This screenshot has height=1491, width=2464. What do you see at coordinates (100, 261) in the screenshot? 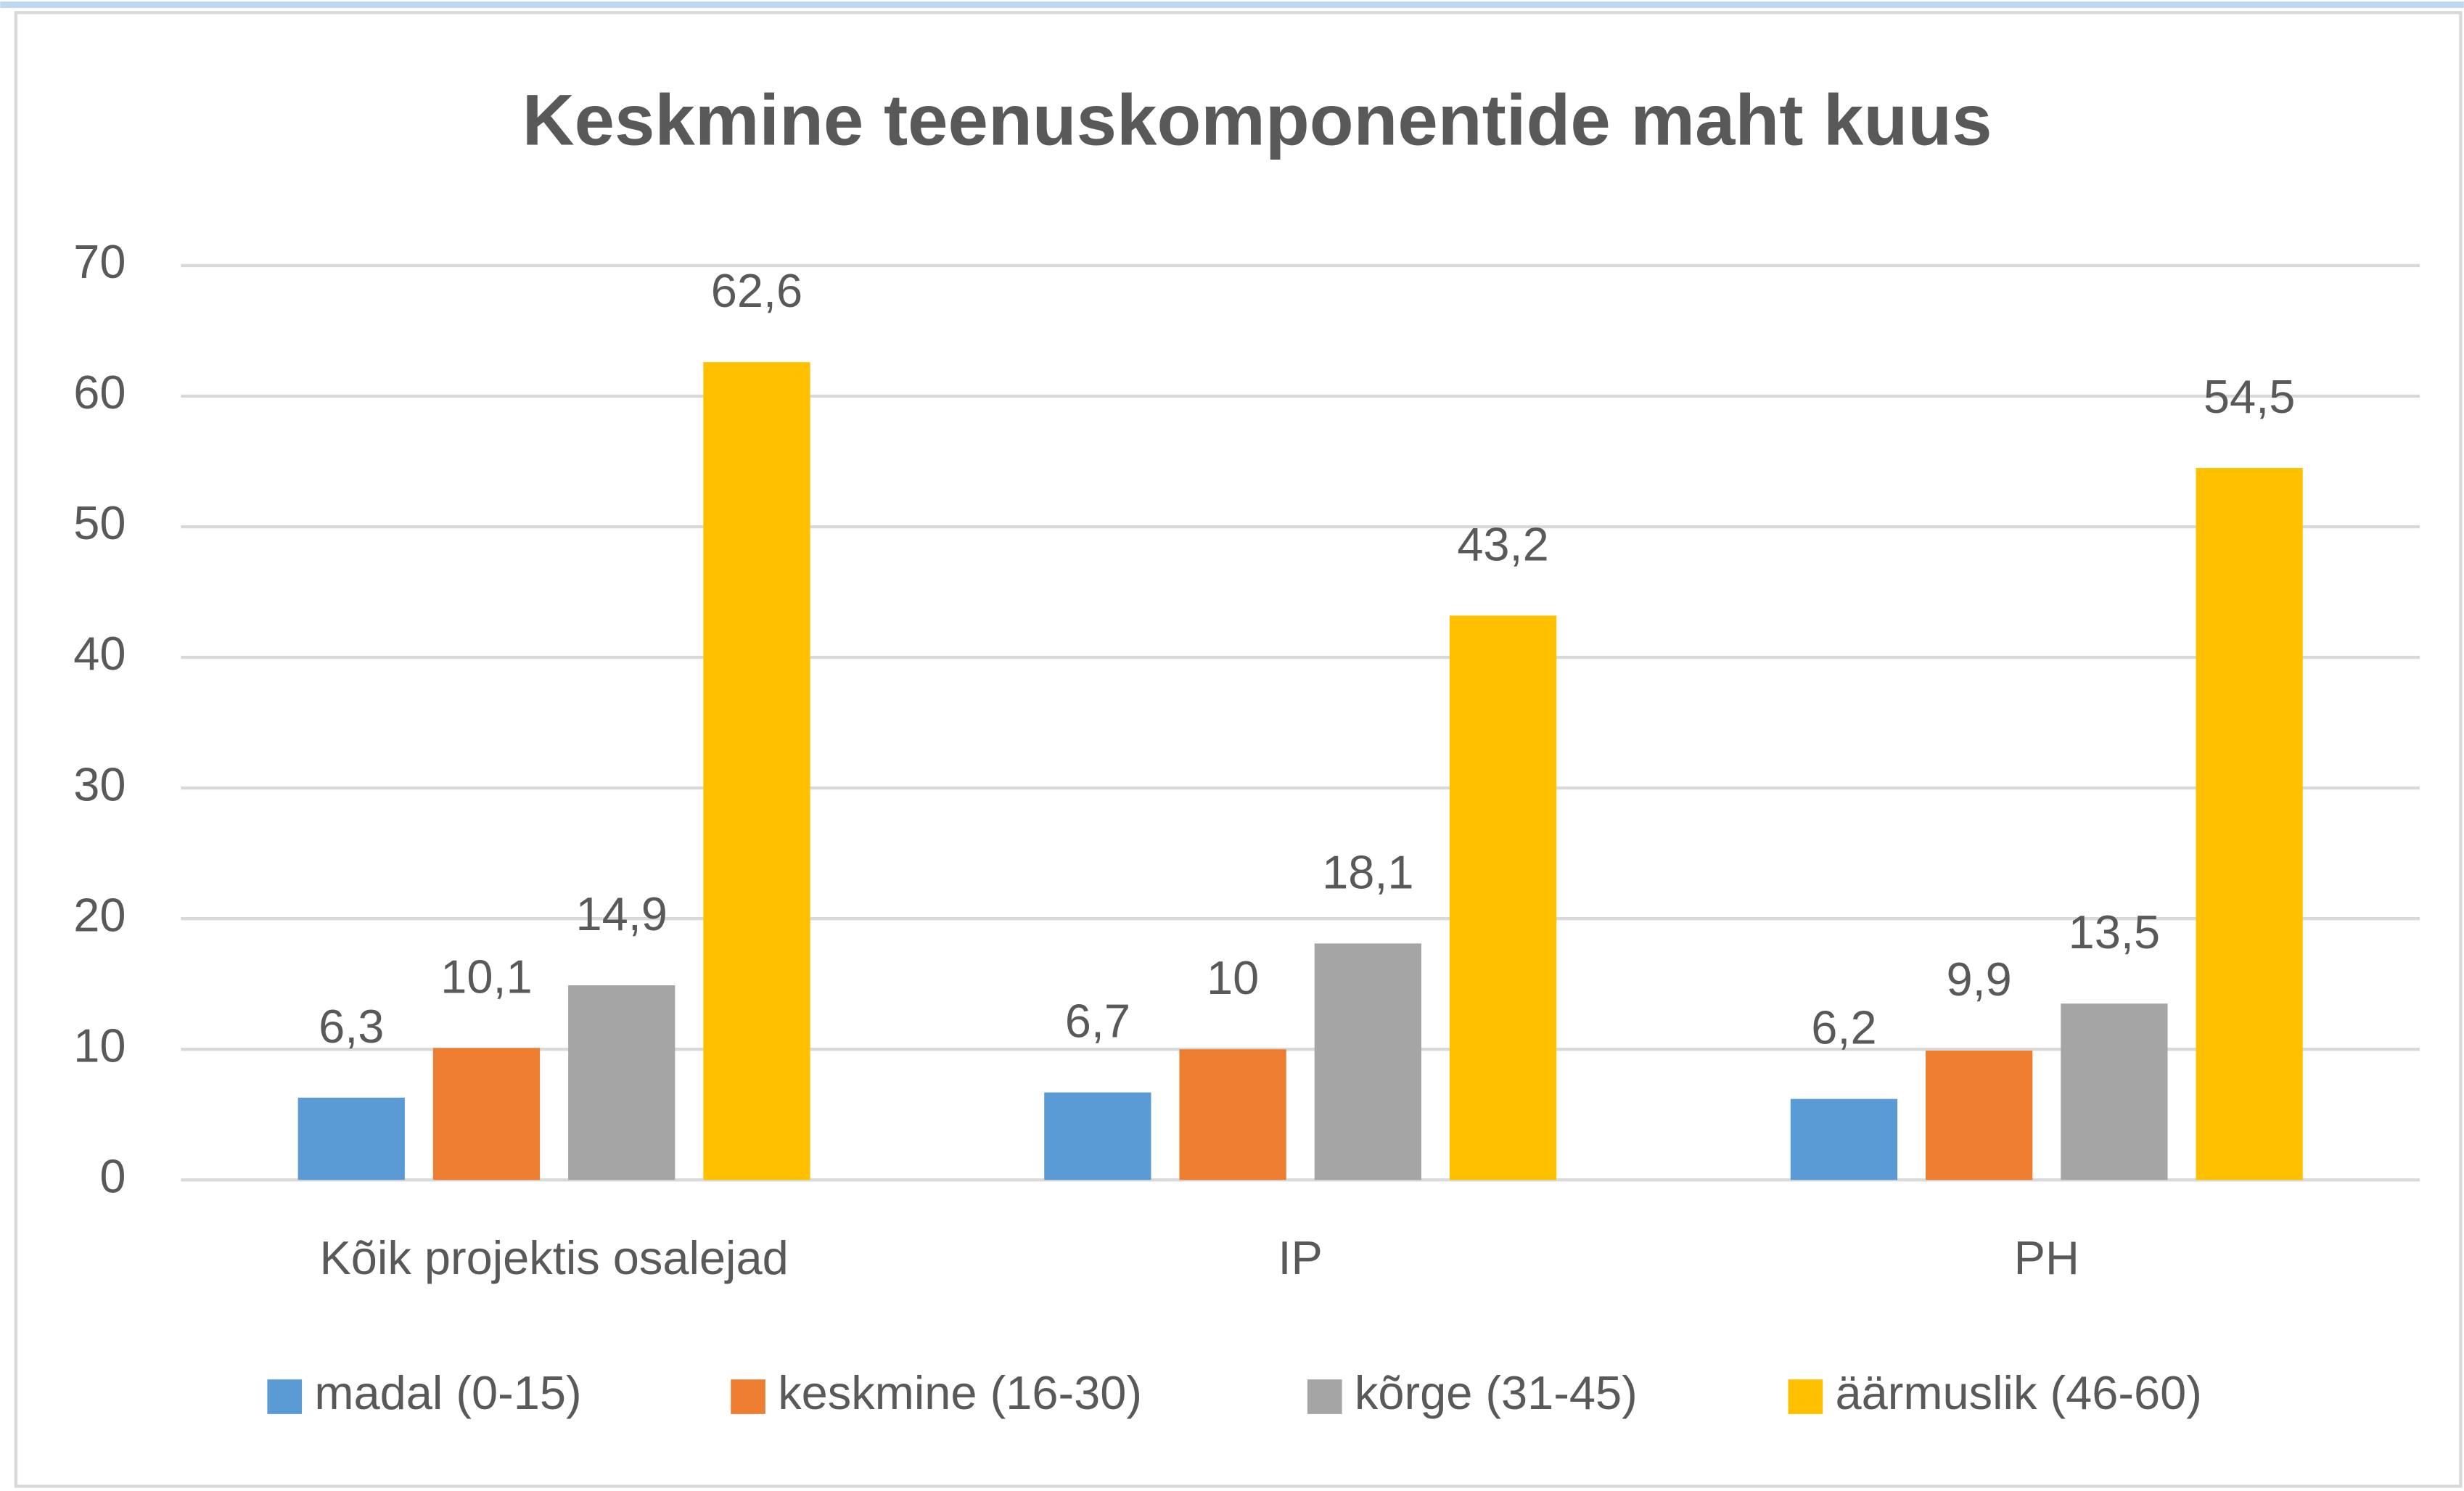
I see `y-tick-label: 70` at bounding box center [100, 261].